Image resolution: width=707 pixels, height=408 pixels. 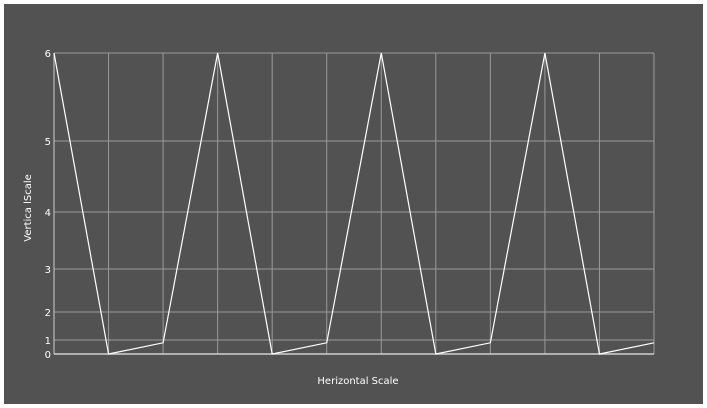 What do you see at coordinates (48, 54) in the screenshot?
I see `y-tick-label: 6` at bounding box center [48, 54].